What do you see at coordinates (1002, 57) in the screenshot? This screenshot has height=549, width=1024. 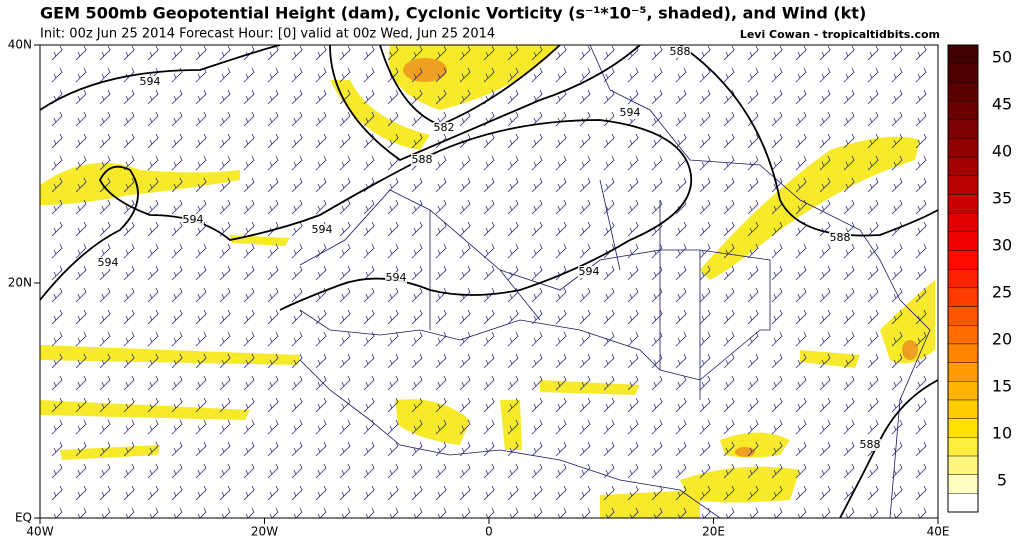 I see `colorbar-label: 50` at bounding box center [1002, 57].